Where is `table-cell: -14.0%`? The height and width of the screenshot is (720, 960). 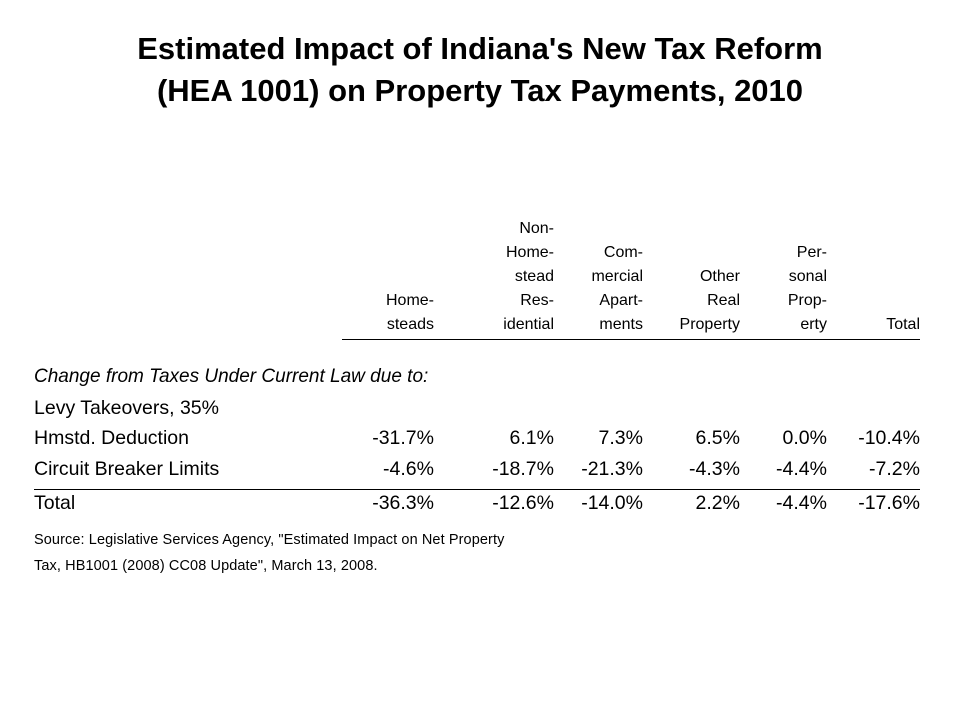 table-cell: -14.0% is located at coordinates (612, 503).